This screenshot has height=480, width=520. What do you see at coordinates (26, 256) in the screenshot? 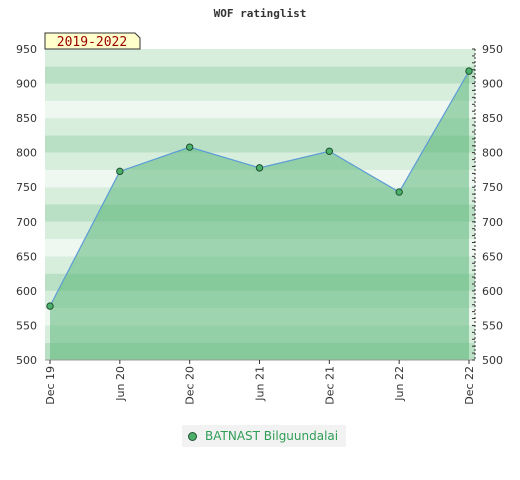
I see `y-tick-label-left: 650` at bounding box center [26, 256].